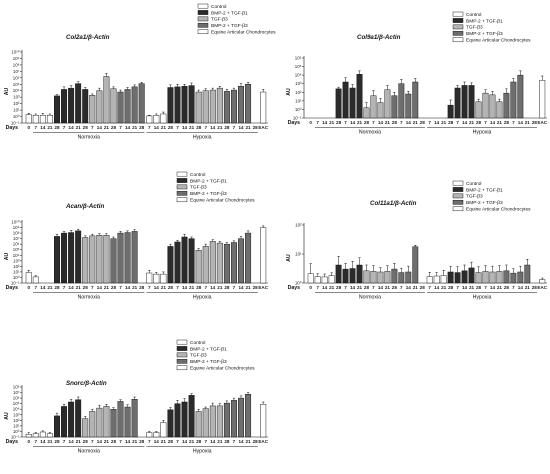 The image size is (550, 474). I want to click on panel-title: Col11a1/β-Actin, so click(393, 203).